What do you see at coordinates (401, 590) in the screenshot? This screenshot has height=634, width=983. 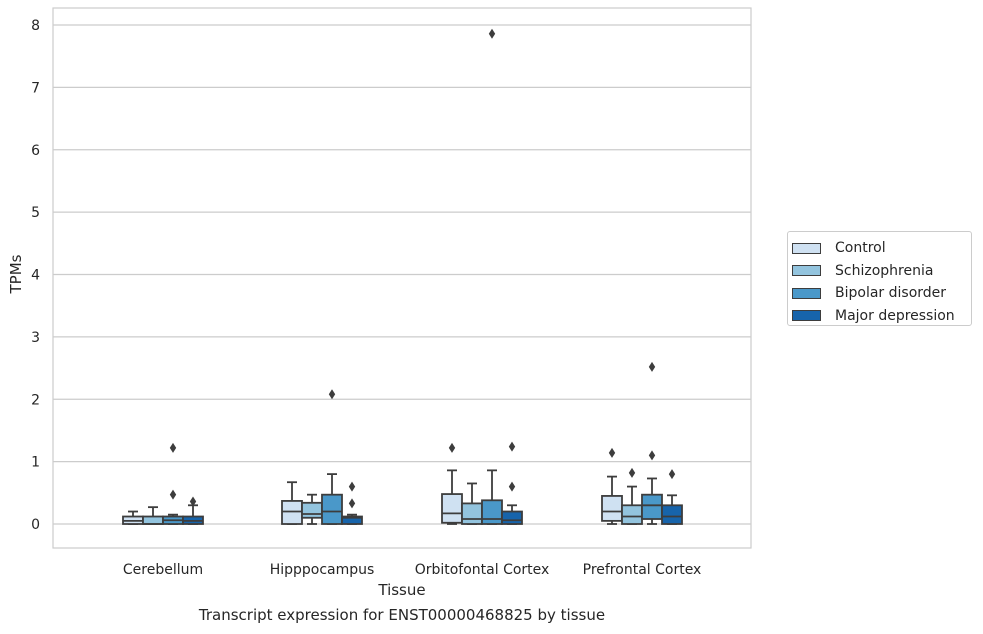 I see `x-axis-label: Tissue` at bounding box center [401, 590].